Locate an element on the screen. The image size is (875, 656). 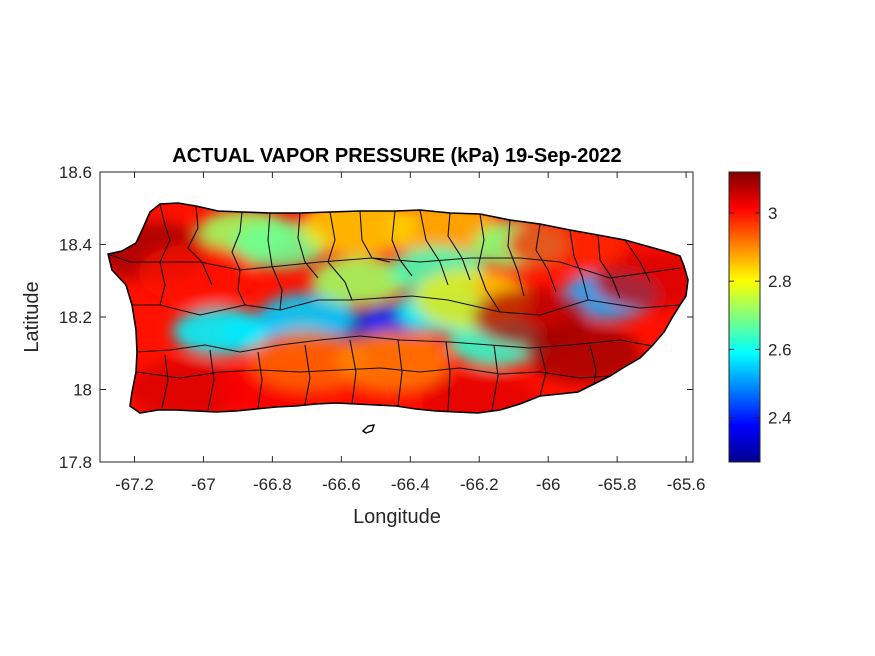
colorbar-gradient is located at coordinates (744, 317).